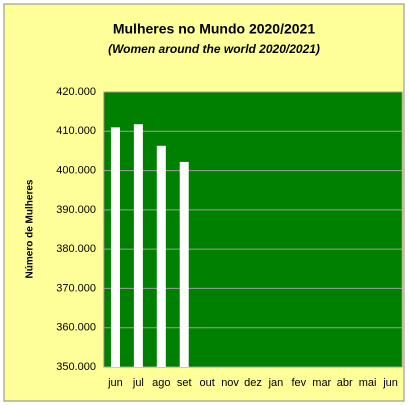 The width and height of the screenshot is (409, 405). What do you see at coordinates (76, 92) in the screenshot?
I see `y-tick-label: 420.000` at bounding box center [76, 92].